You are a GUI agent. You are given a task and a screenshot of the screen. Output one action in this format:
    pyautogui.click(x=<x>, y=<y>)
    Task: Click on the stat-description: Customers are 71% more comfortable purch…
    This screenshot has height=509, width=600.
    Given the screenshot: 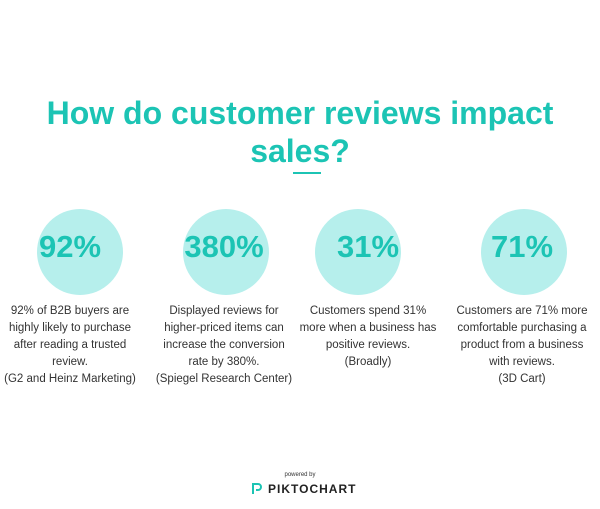 What is the action you would take?
    pyautogui.click(x=522, y=345)
    